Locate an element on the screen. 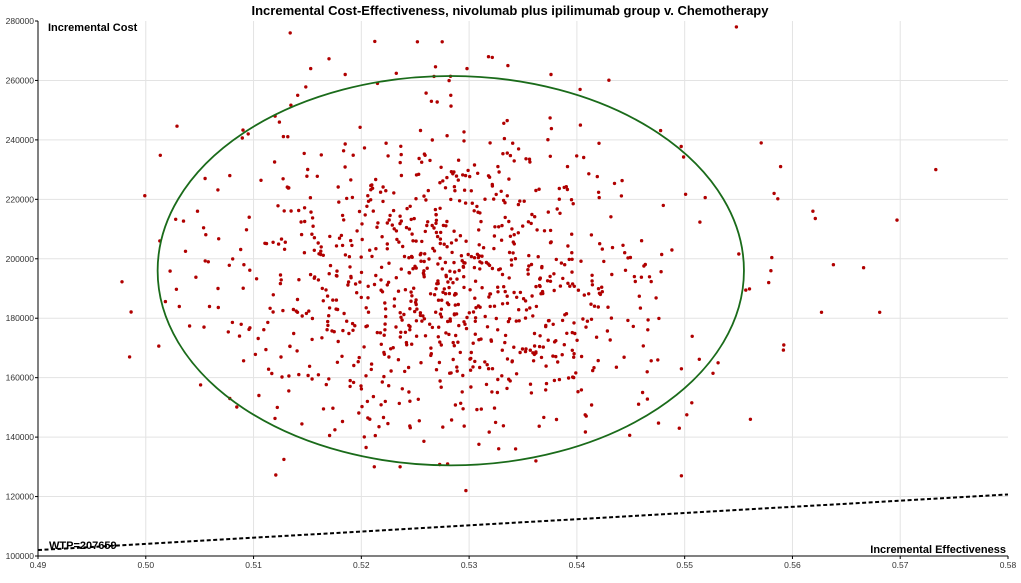  x-axis-title: Incremental Effectiveness is located at coordinates (938, 550).